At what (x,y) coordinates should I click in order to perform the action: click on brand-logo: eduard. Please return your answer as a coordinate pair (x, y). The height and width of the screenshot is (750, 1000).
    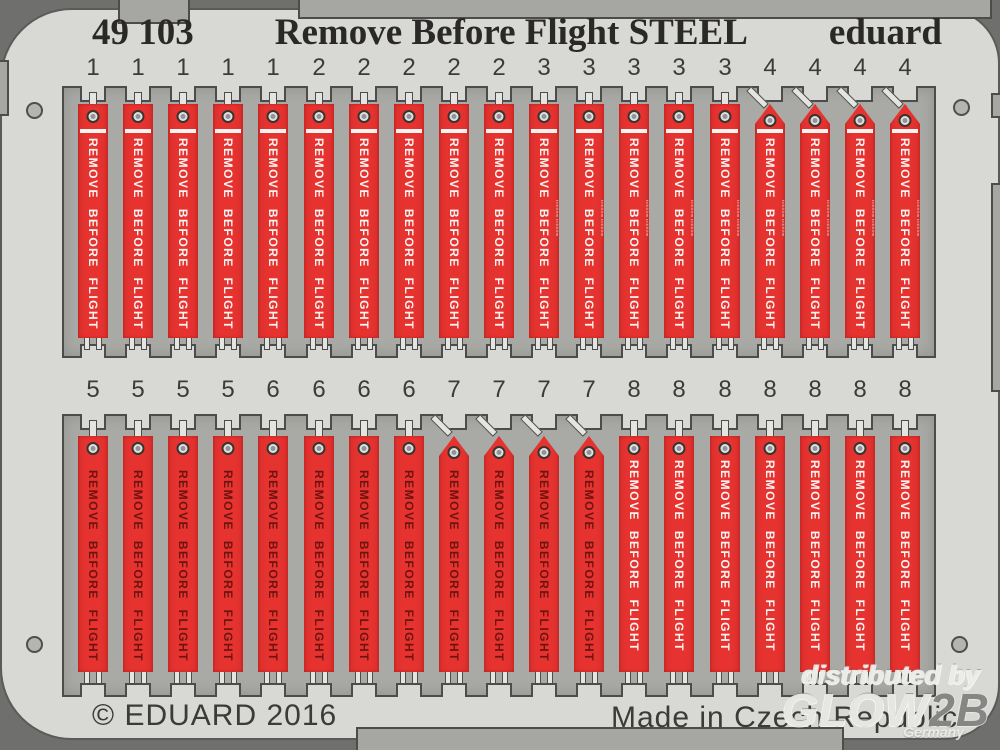
    Looking at the image, I should click on (885, 32).